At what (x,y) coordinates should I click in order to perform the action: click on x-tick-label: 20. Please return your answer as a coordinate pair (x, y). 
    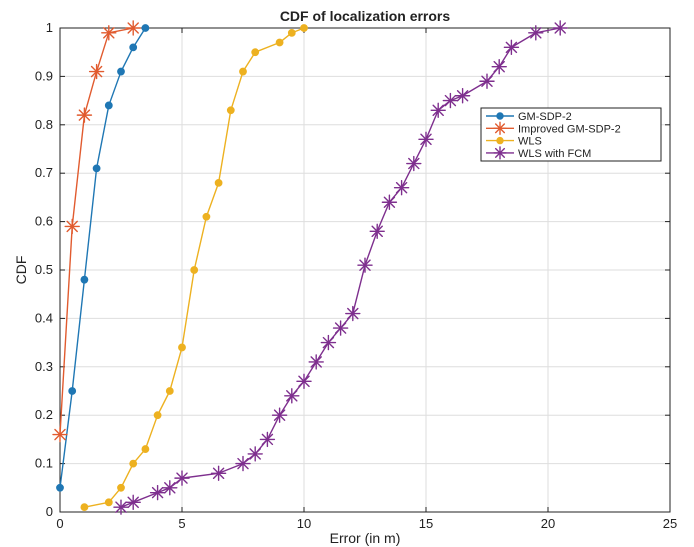
    Looking at the image, I should click on (548, 523).